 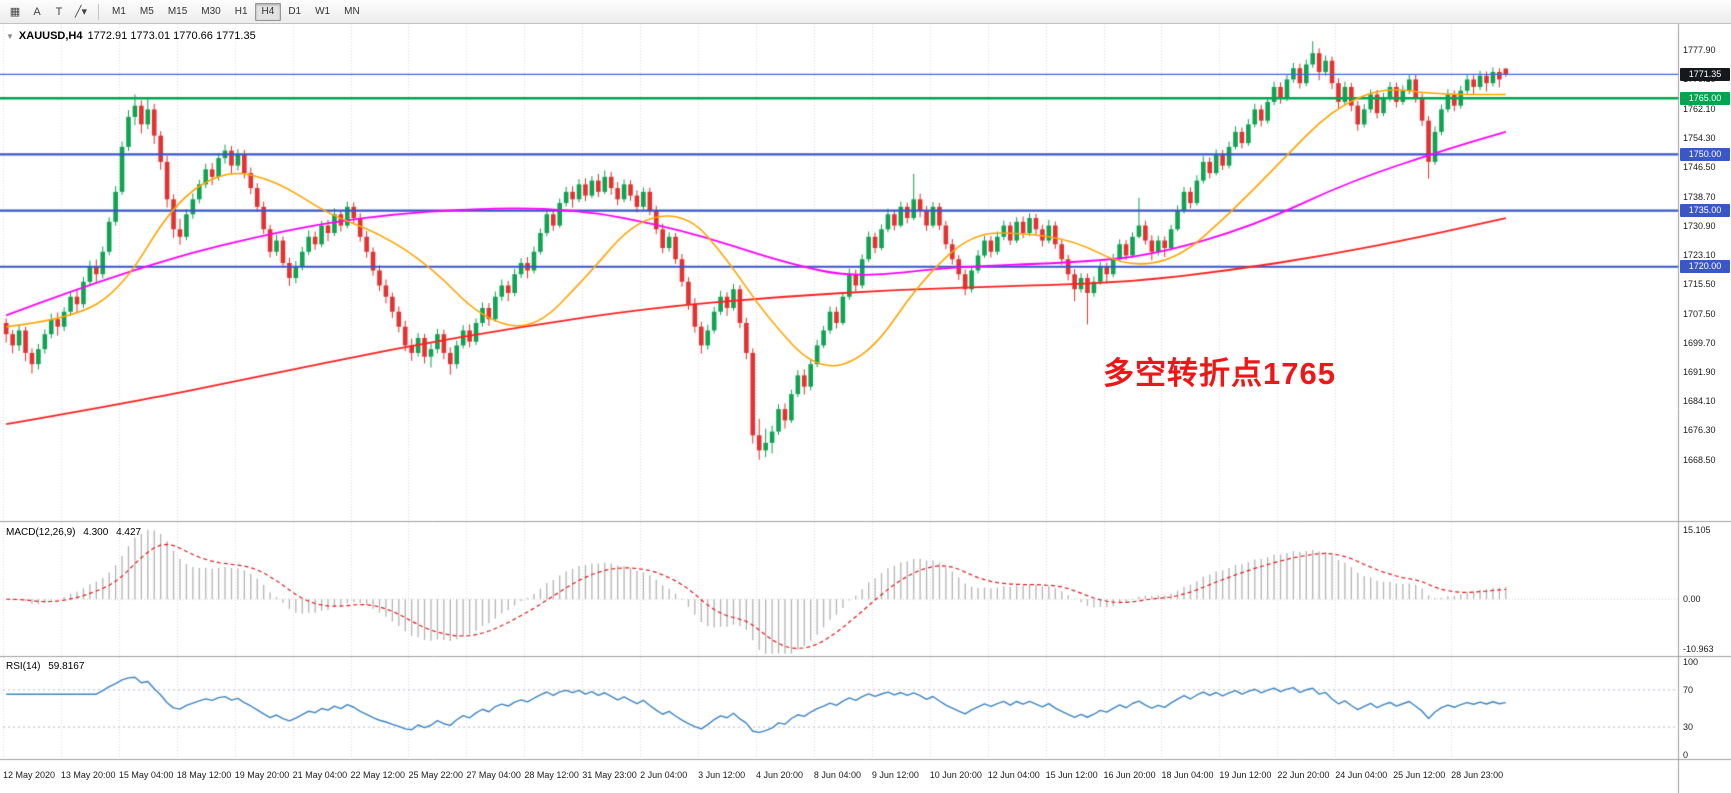 What do you see at coordinates (177, 12) in the screenshot?
I see `timeframe-button-m15: M15` at bounding box center [177, 12].